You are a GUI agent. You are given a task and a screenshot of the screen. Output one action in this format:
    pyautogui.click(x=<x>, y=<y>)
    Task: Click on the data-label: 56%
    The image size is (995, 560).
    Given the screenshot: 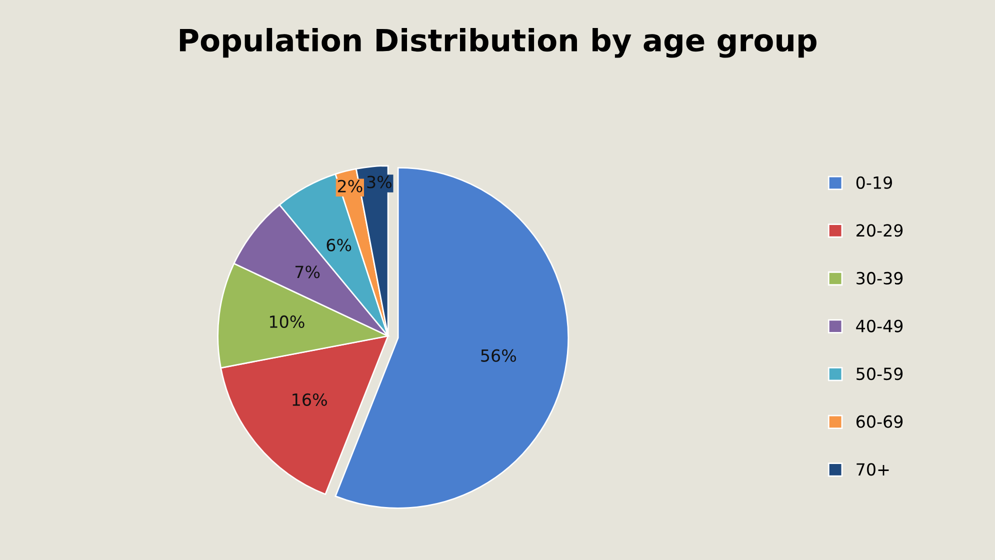 What is the action you would take?
    pyautogui.click(x=498, y=355)
    